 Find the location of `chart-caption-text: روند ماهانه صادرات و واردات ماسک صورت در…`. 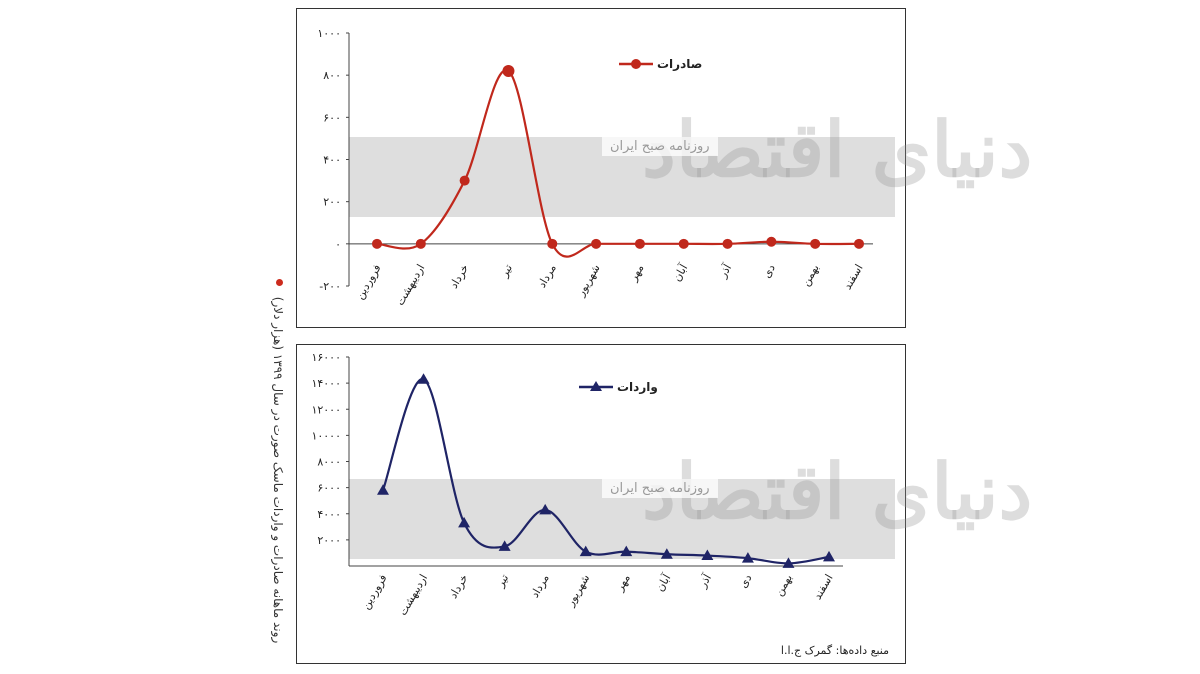

chart-caption-text: روند ماهانه صادرات و واردات ماسک صورت در… is located at coordinates (278, 470).